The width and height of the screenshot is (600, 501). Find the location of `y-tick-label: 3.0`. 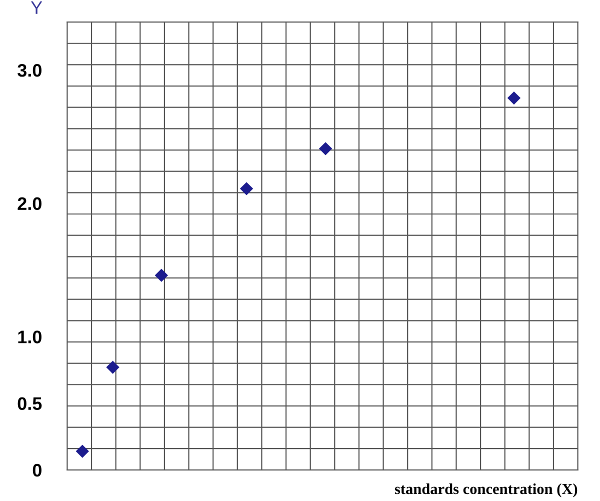

y-tick-label: 3.0 is located at coordinates (30, 70).